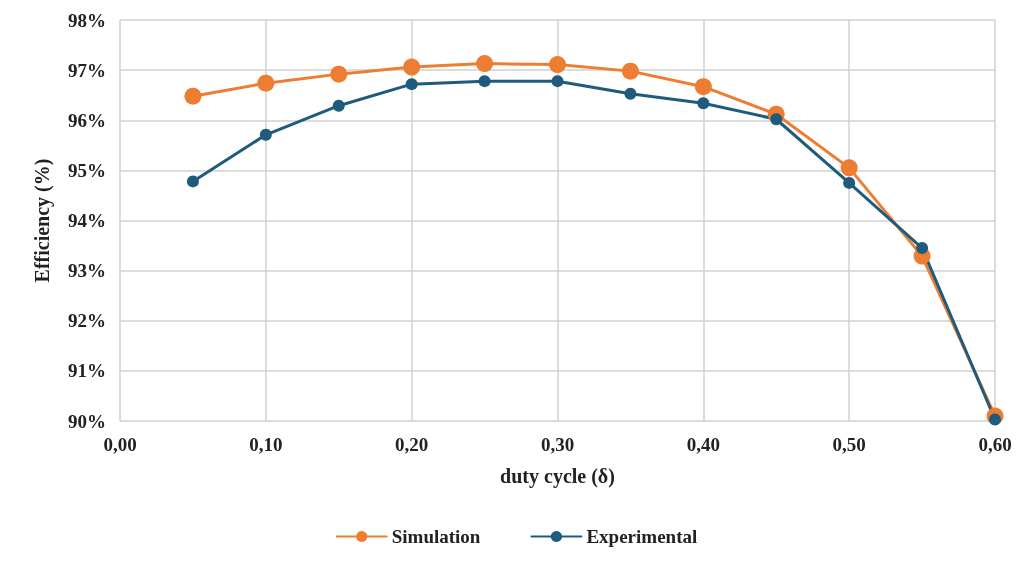  I want to click on y-tick-label: 90%, so click(87, 421).